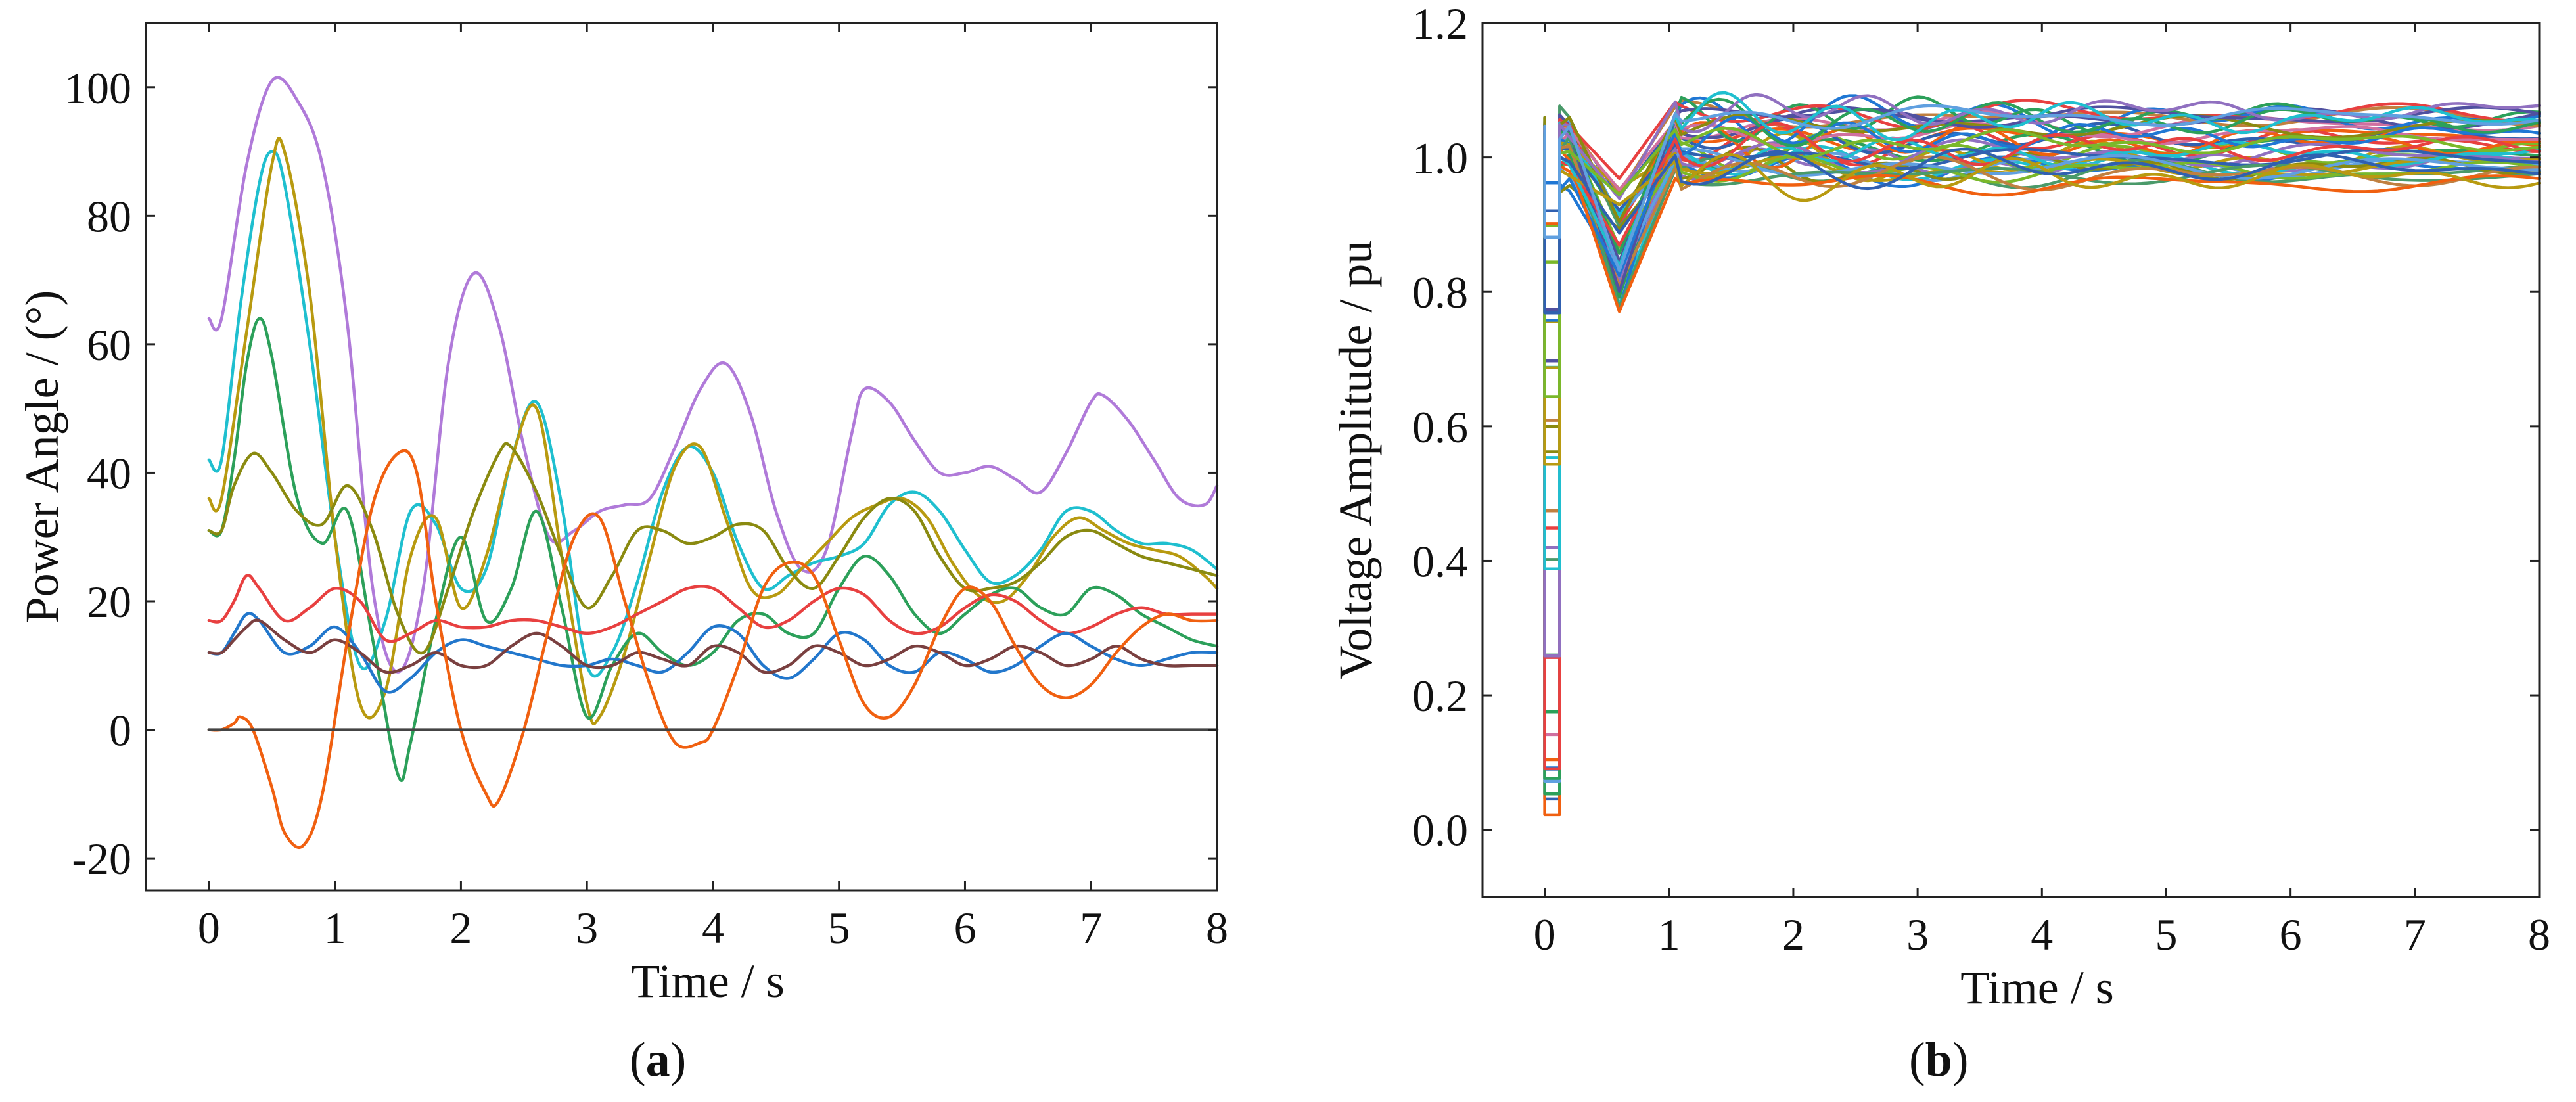  I want to click on panel-b-ylabel: Voltage Amplitude / pu, so click(1355, 460).